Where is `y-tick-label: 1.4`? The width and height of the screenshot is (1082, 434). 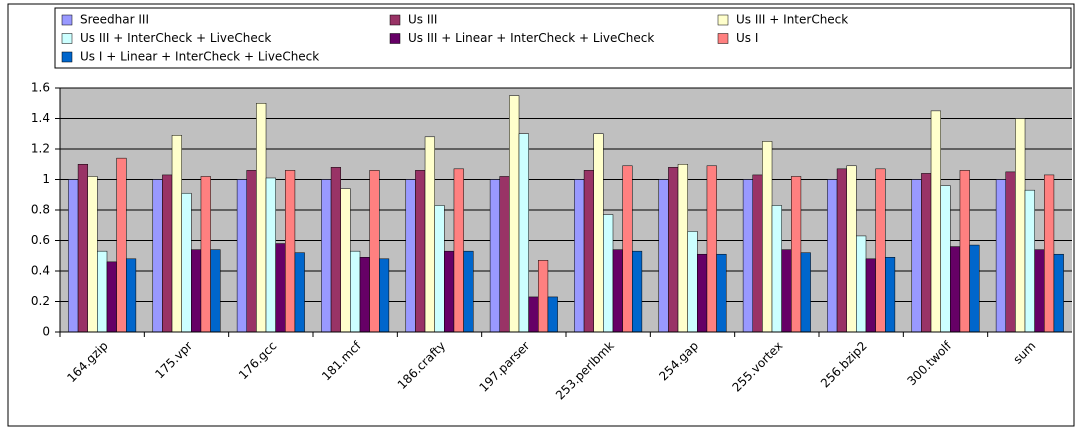
y-tick-label: 1.4 is located at coordinates (40, 118).